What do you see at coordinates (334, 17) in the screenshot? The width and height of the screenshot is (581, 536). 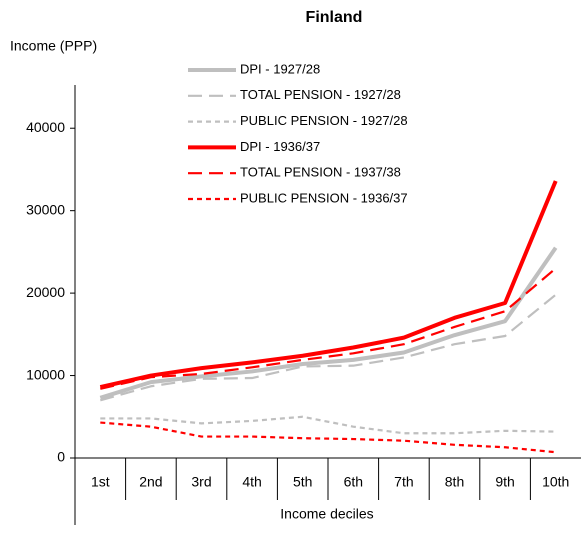 I see `chart-title: Finland` at bounding box center [334, 17].